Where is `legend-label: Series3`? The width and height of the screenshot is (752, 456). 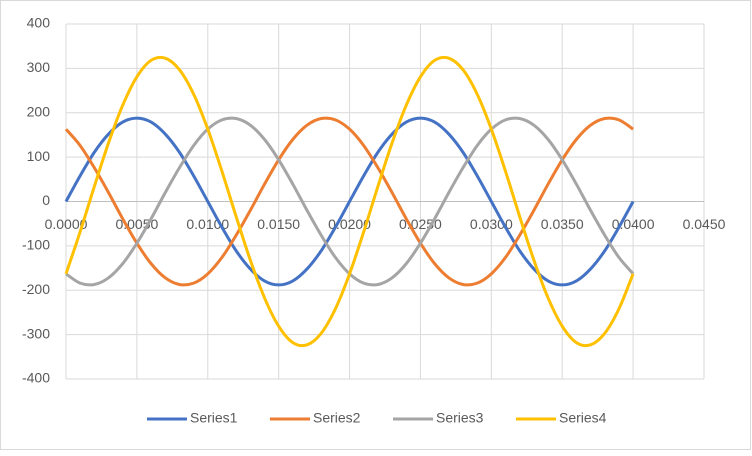
legend-label: Series3 is located at coordinates (460, 418).